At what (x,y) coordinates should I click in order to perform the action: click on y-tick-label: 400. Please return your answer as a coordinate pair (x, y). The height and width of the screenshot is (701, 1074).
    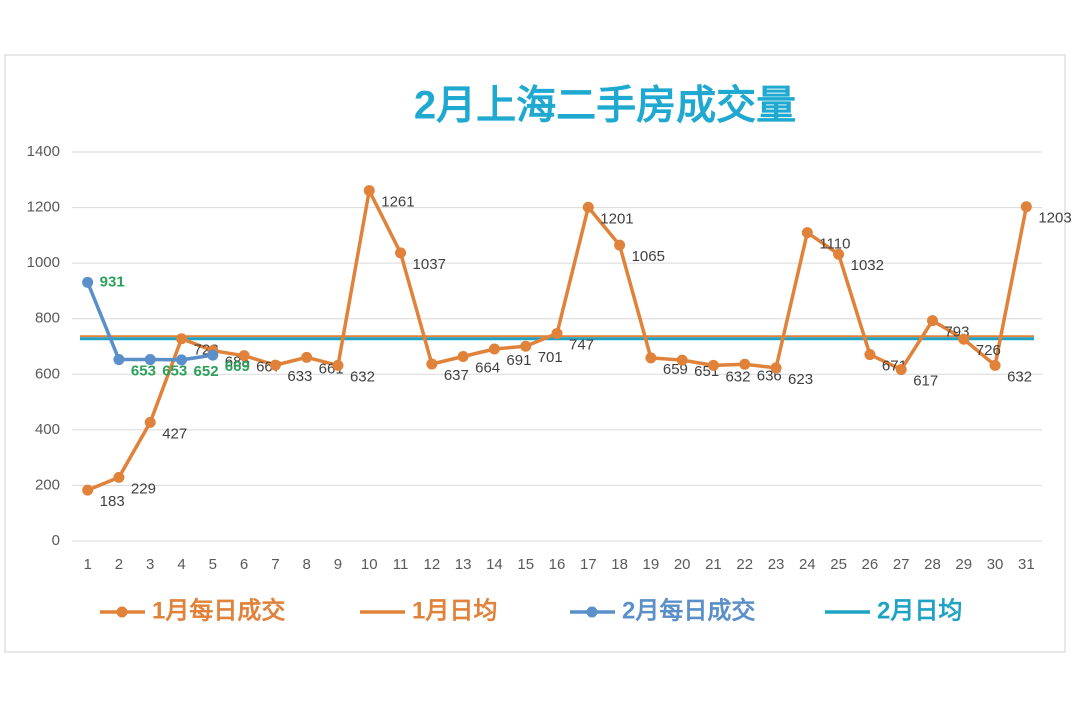
    Looking at the image, I should click on (47, 429).